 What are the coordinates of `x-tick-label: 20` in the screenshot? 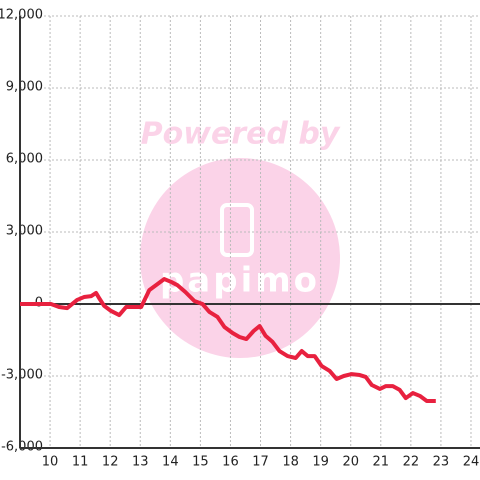 It's located at (350, 462).